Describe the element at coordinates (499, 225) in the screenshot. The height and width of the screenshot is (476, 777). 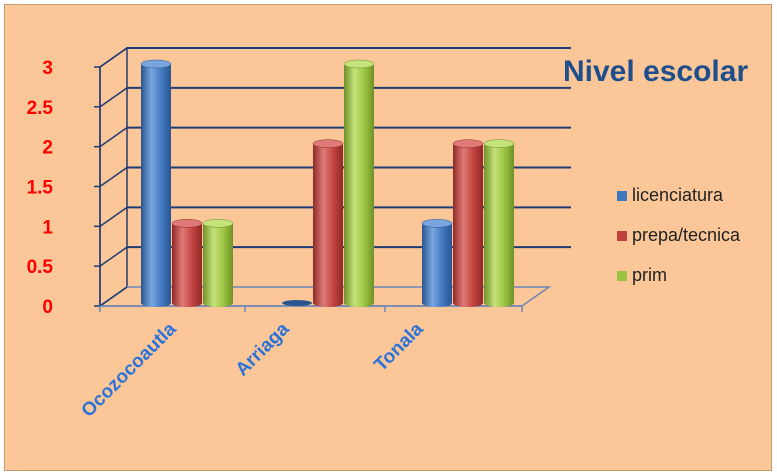
I see `bar-prim-Tonala` at that location.